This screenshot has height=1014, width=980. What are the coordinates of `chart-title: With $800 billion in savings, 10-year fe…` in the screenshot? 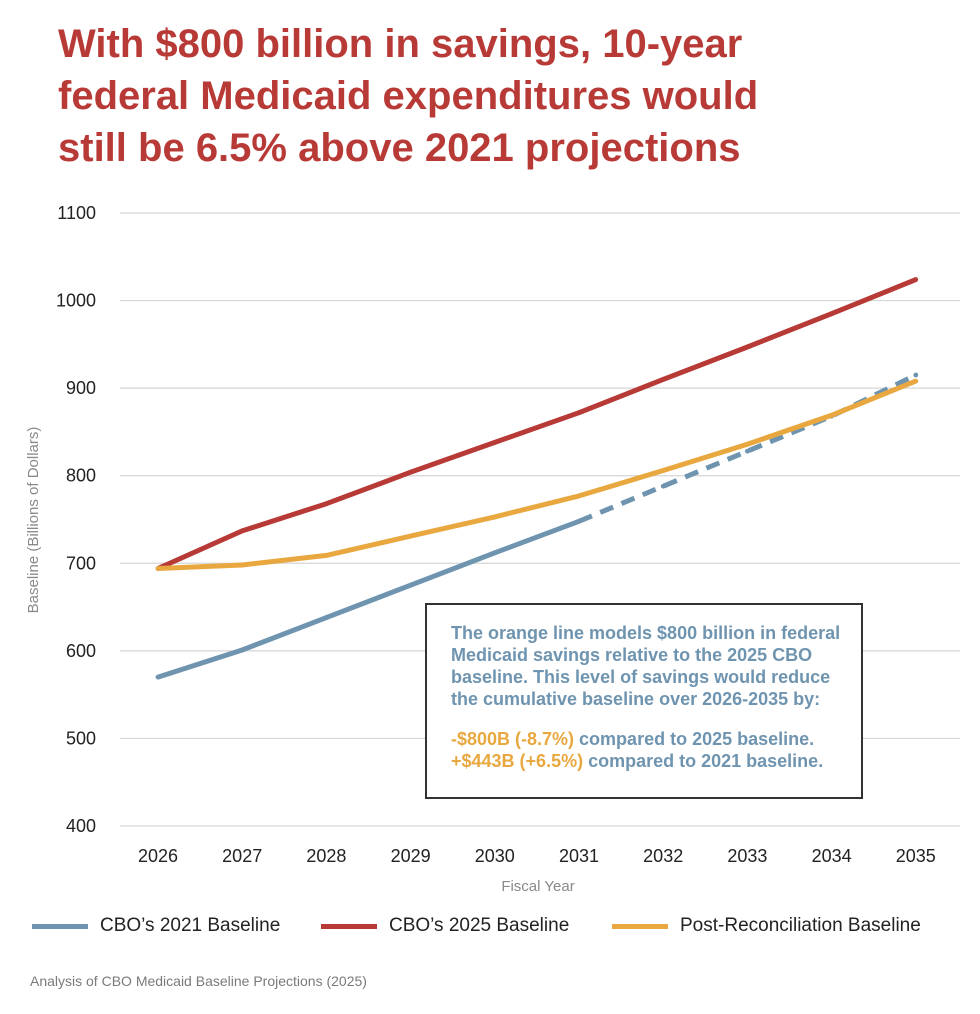 It's located at (498, 96).